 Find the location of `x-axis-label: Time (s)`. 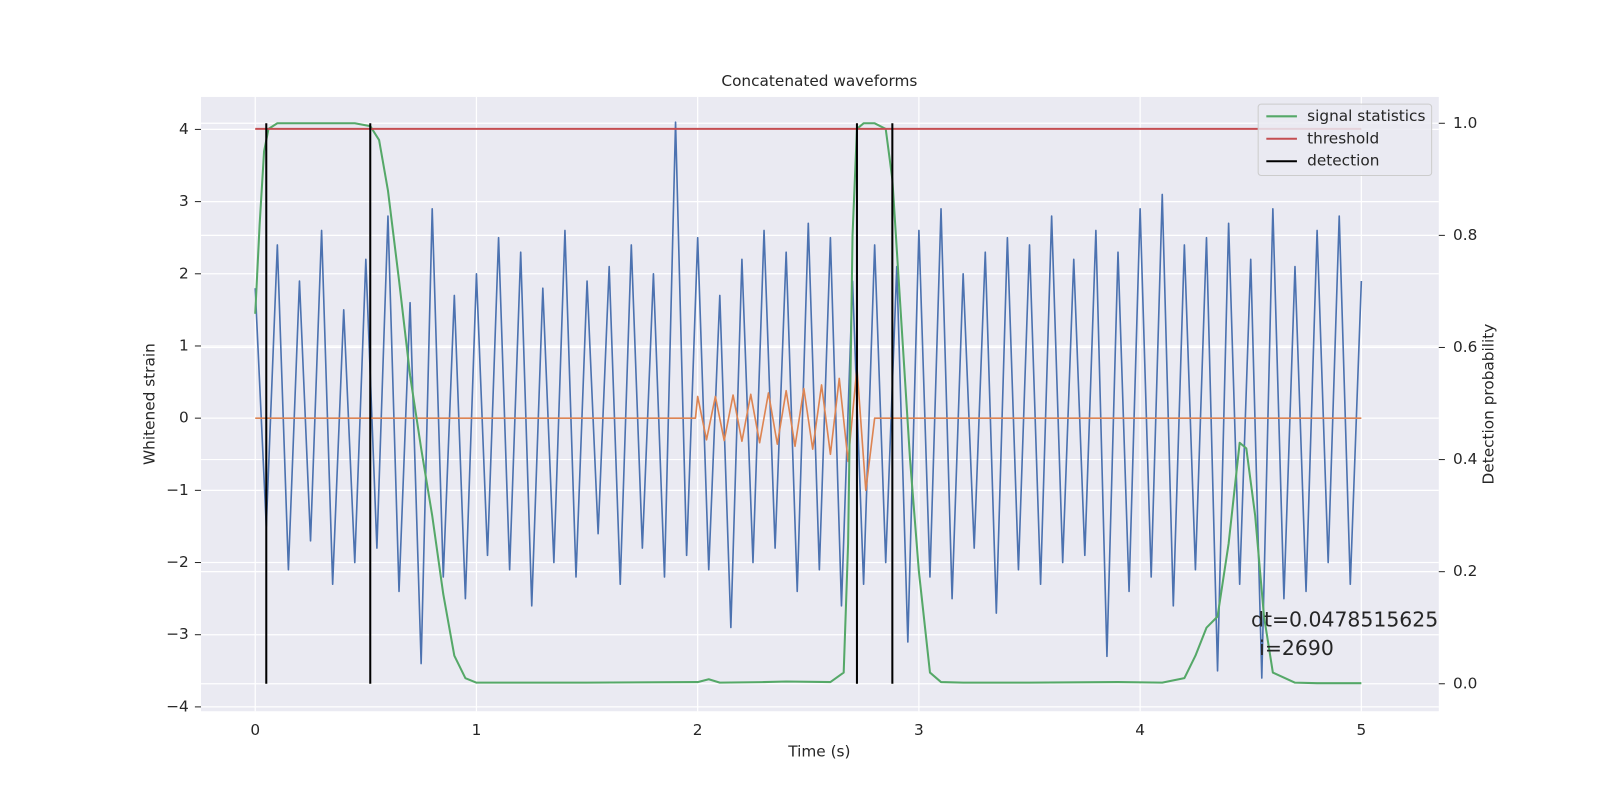

x-axis-label: Time (s) is located at coordinates (818, 752).